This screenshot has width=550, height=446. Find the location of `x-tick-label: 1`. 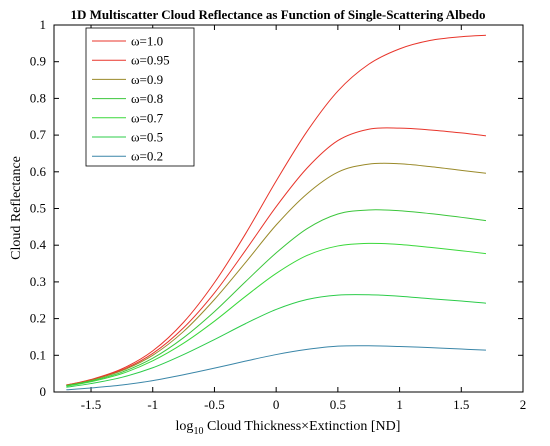

x-tick-label: 1 is located at coordinates (399, 404).